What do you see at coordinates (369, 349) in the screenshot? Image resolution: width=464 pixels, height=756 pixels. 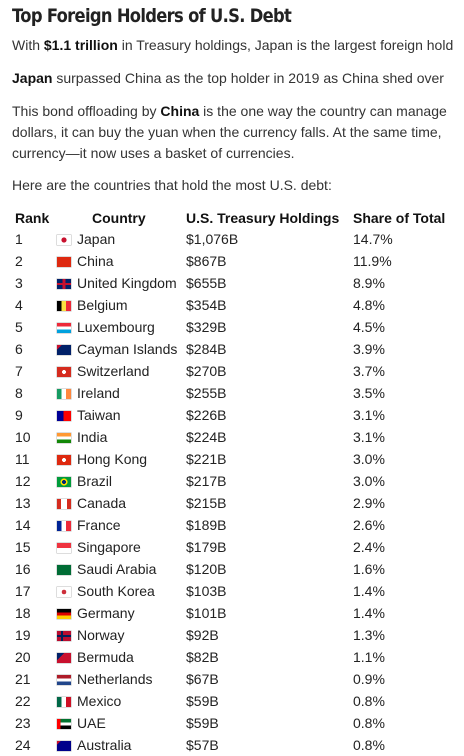 I see `table-cell: 3.9%` at bounding box center [369, 349].